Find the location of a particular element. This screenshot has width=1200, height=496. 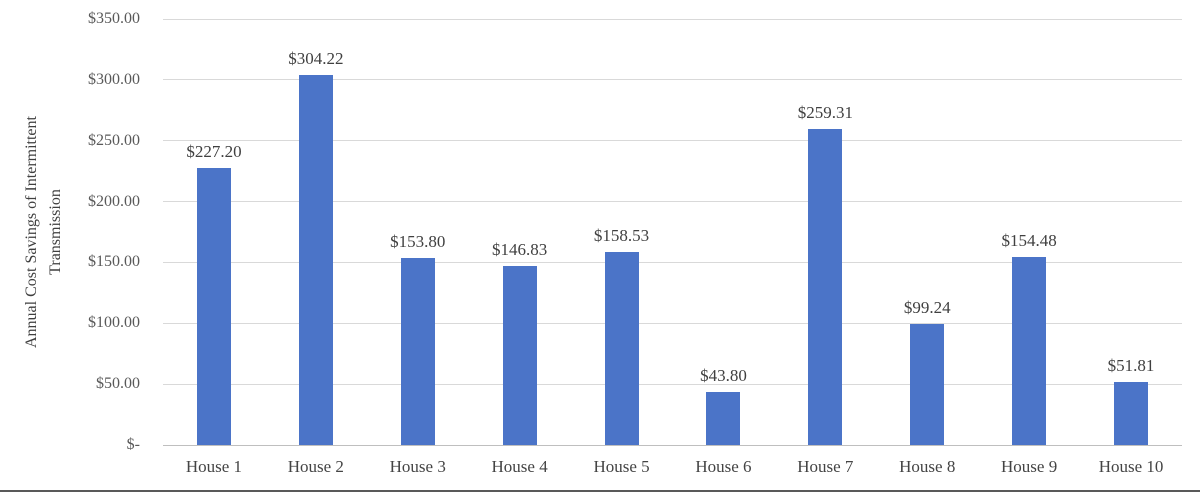

y-tick-label: $300.00 is located at coordinates (114, 79).